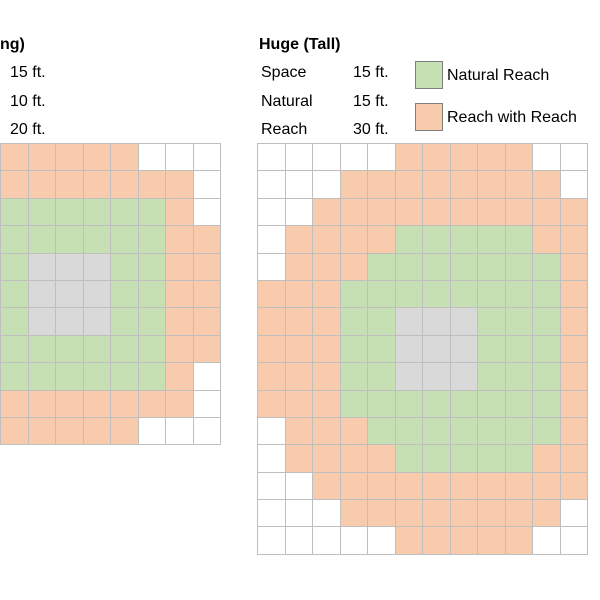  Describe the element at coordinates (429, 117) in the screenshot. I see `reach-with-reach-swatch` at that location.